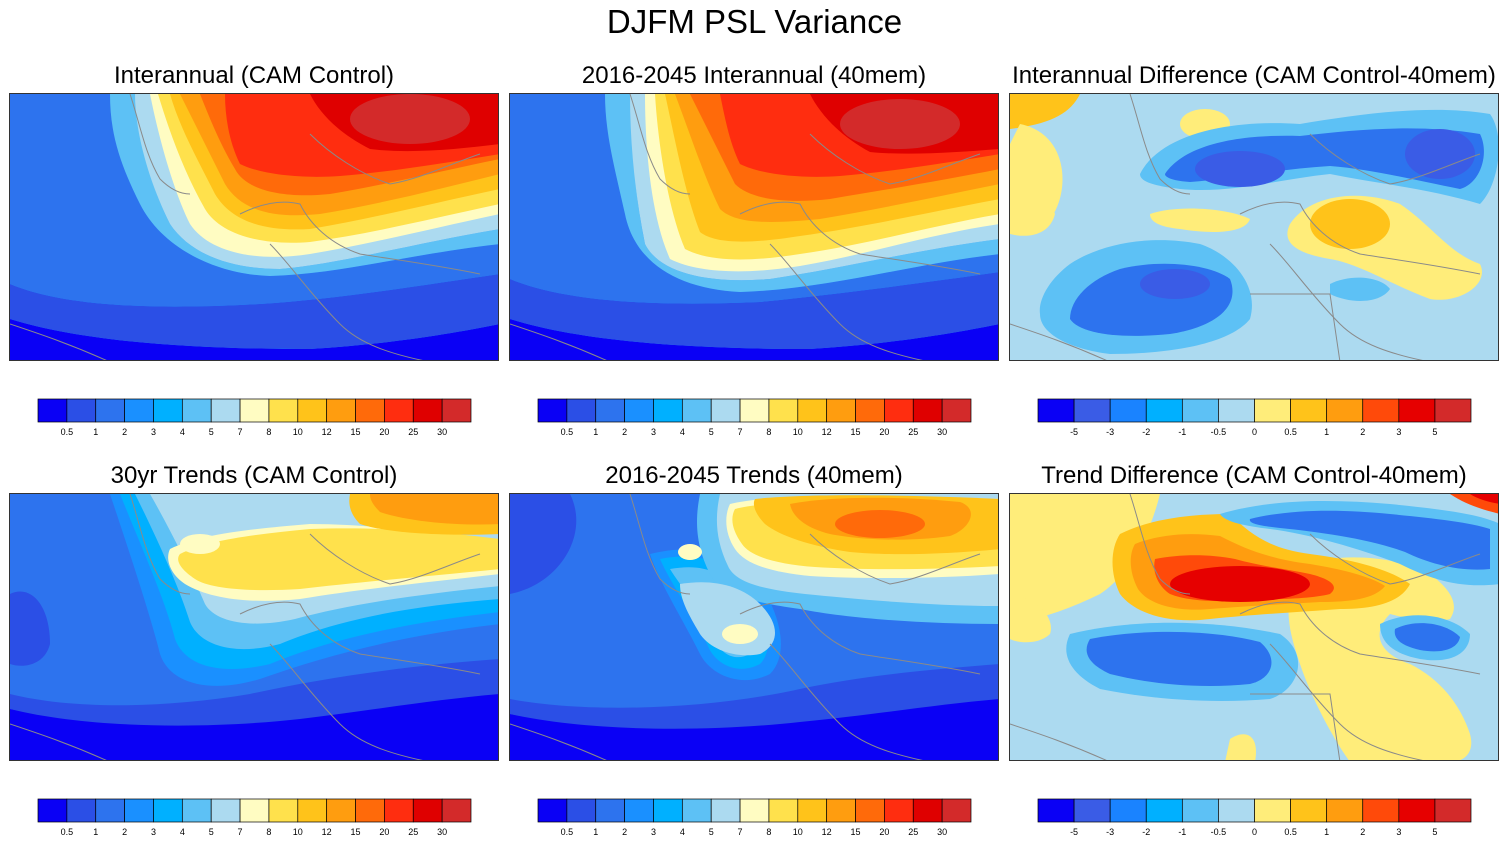 The width and height of the screenshot is (1509, 845). What do you see at coordinates (1146, 832) in the screenshot?
I see `colorbar-tick-label: -2` at bounding box center [1146, 832].